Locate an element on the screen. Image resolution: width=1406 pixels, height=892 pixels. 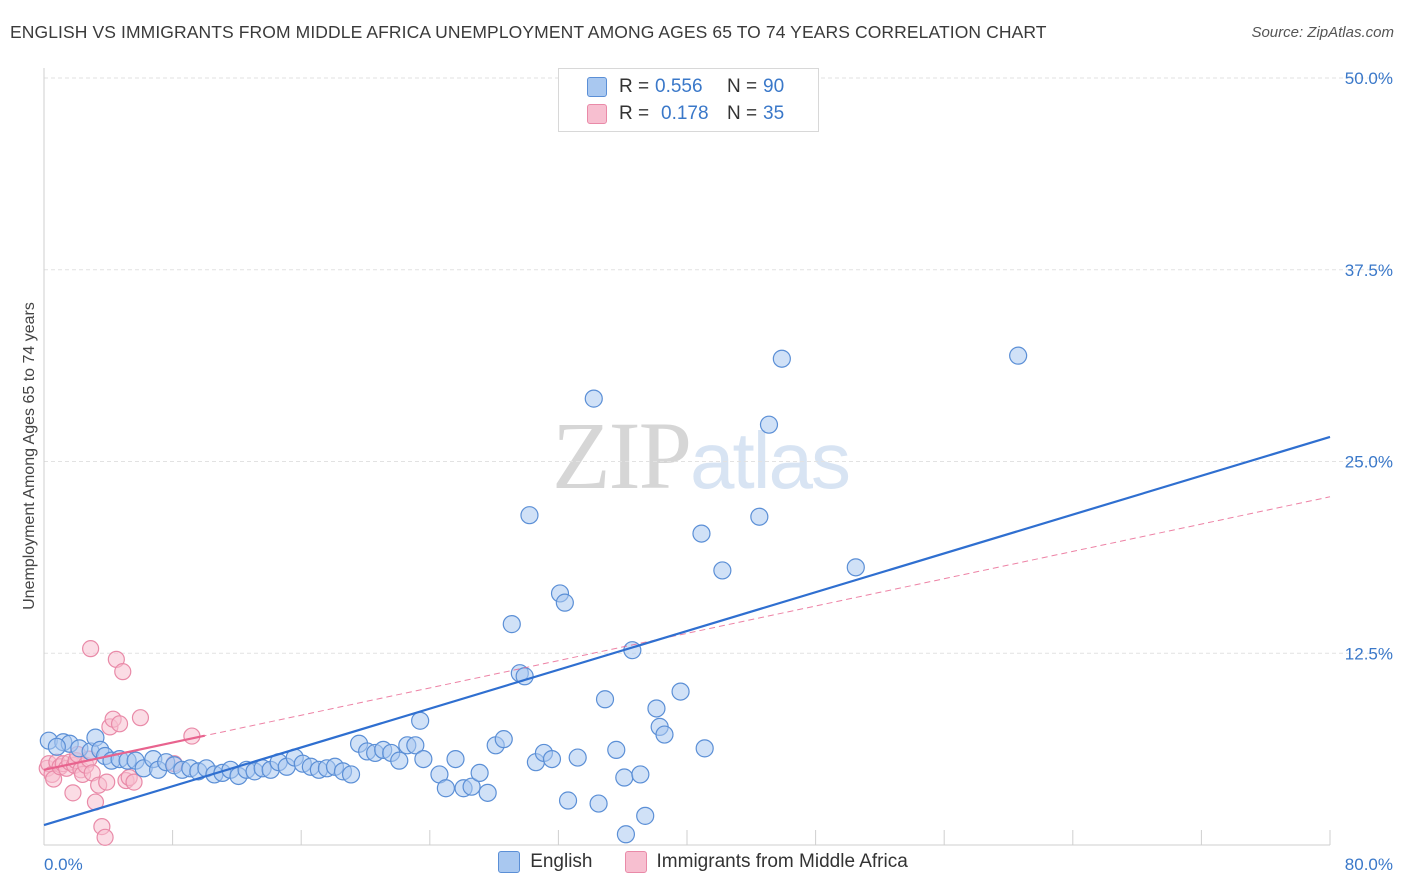
legend-item-africa: Immigrants from Middle Africa is located at coordinates (766, 862).